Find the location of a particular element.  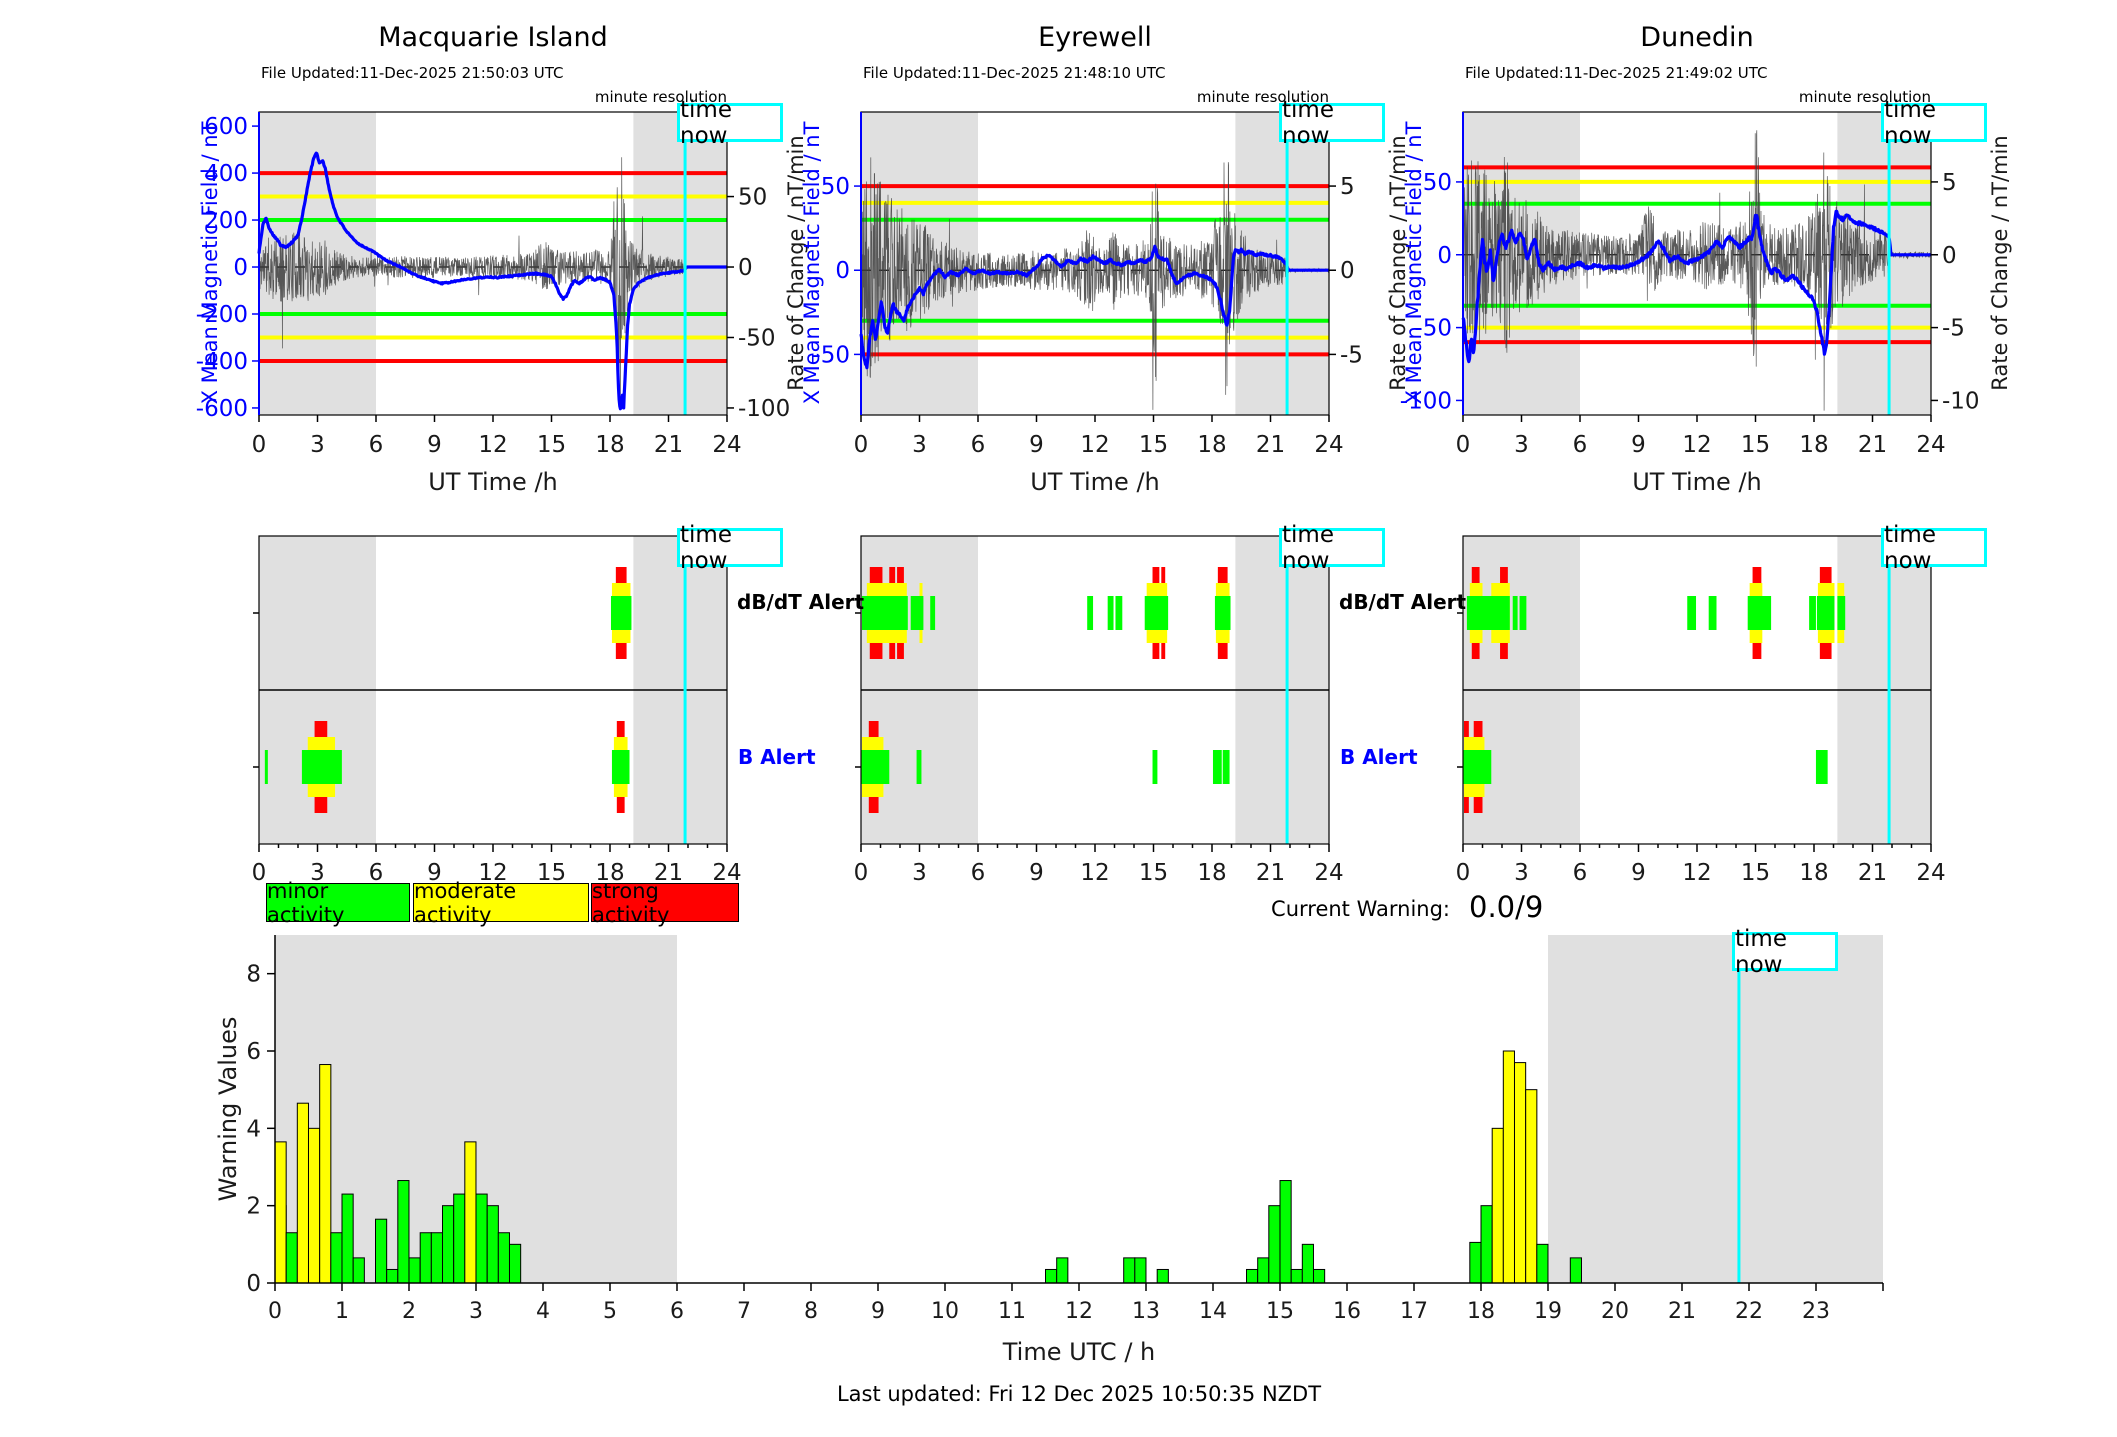

legend-strong-activity: strong activity is located at coordinates (665, 903).